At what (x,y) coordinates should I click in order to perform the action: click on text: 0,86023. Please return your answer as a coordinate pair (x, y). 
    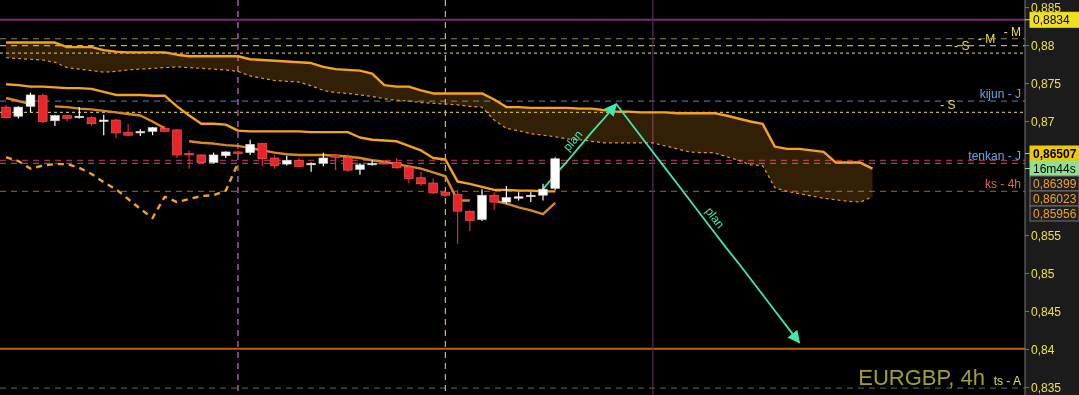
    Looking at the image, I should click on (1055, 199).